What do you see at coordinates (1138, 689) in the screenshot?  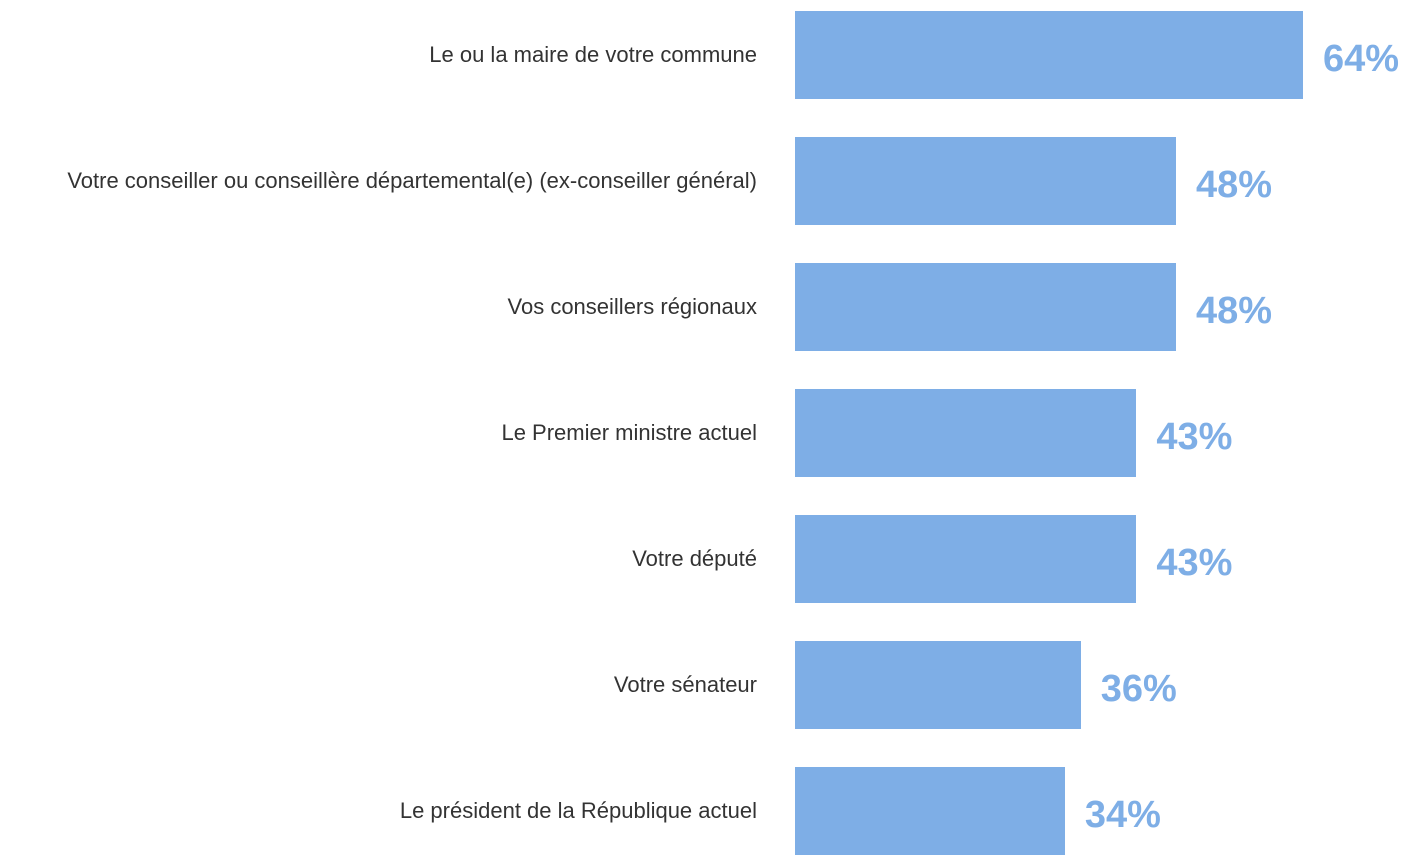 I see `value-label: 36%` at bounding box center [1138, 689].